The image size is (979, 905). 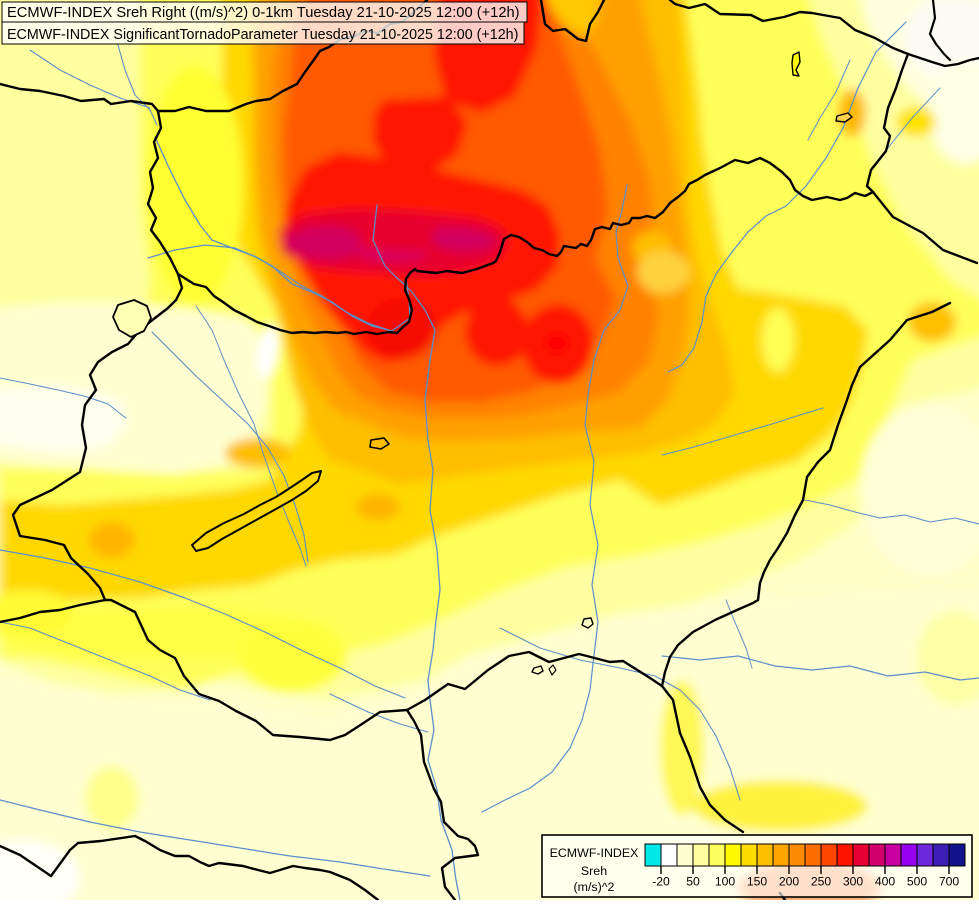 I want to click on svg-text: 300, so click(x=853, y=882).